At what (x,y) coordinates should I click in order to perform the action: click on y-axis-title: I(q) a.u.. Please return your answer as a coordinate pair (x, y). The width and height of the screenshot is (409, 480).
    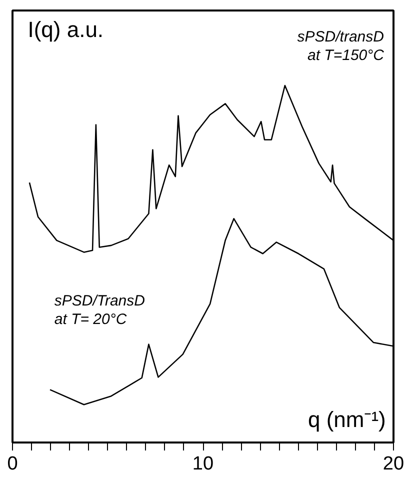
    Looking at the image, I should click on (66, 29).